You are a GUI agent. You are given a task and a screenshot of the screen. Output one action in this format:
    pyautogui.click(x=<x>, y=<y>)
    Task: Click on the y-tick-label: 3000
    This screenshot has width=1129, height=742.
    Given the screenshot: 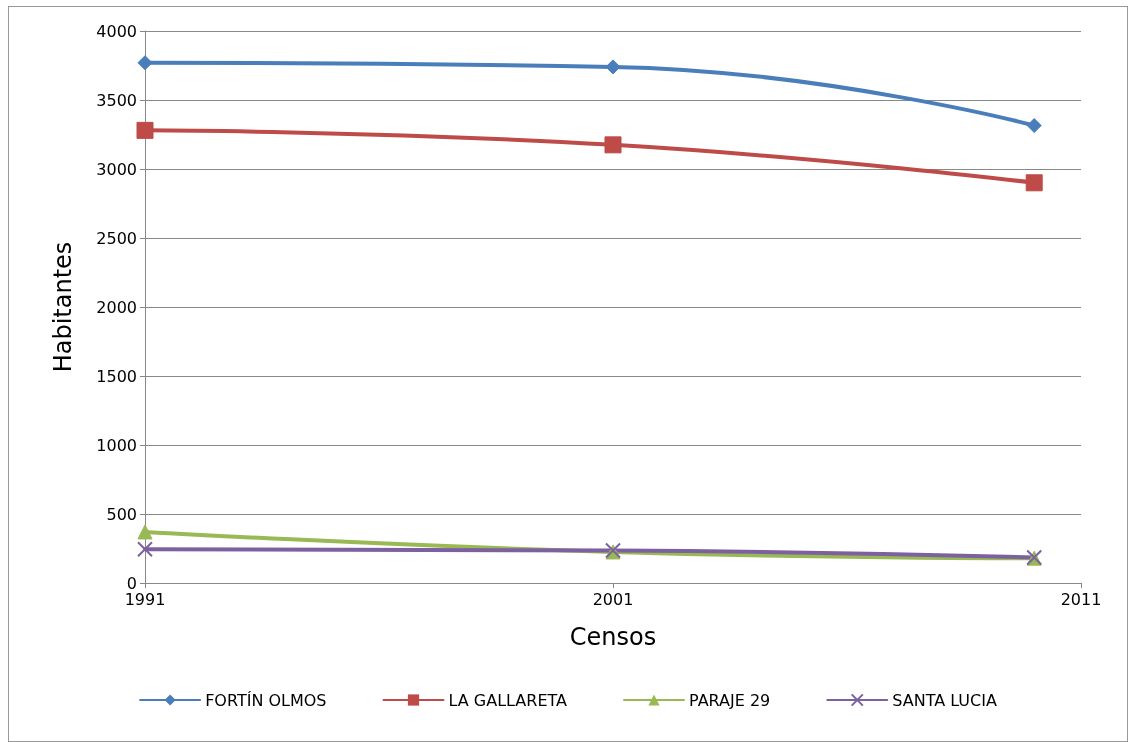 What is the action you would take?
    pyautogui.click(x=116, y=169)
    